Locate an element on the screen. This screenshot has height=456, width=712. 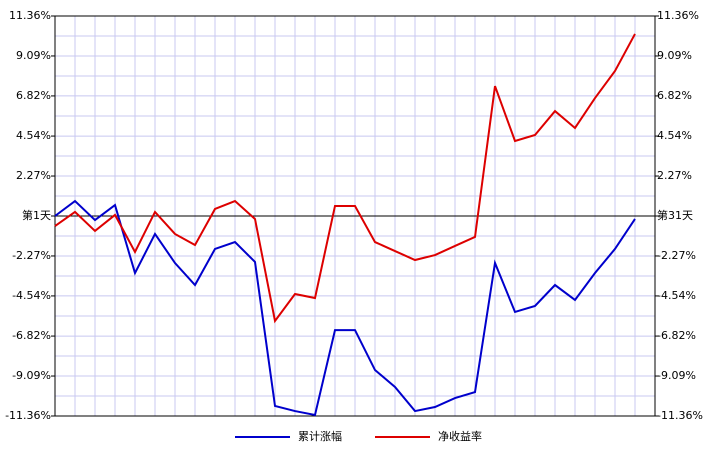
y2-tick-label: 2.27% is located at coordinates (674, 175).